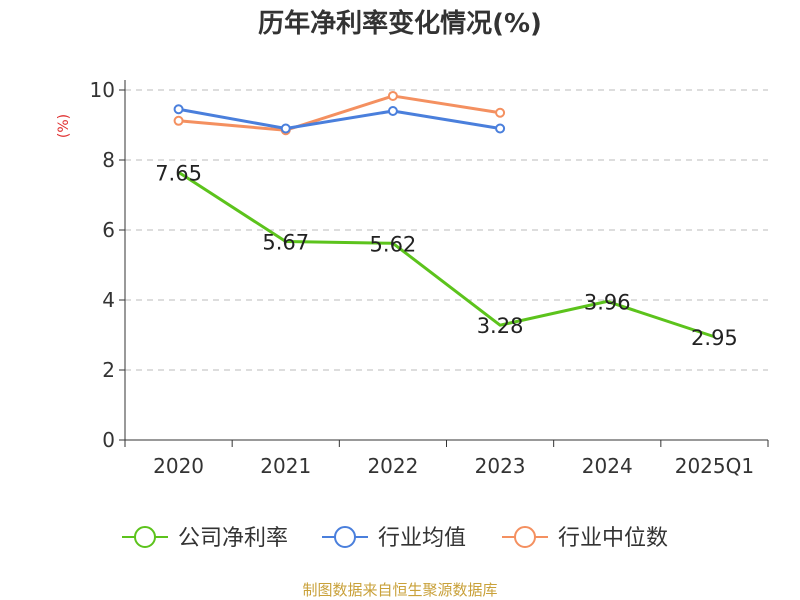  I want to click on x-tick-label: 2025Q1, so click(714, 466).